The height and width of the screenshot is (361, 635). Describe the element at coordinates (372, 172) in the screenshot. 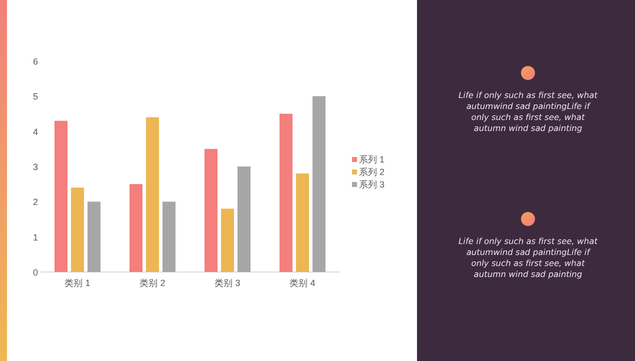

I see `legend-label: 系列 2` at that location.